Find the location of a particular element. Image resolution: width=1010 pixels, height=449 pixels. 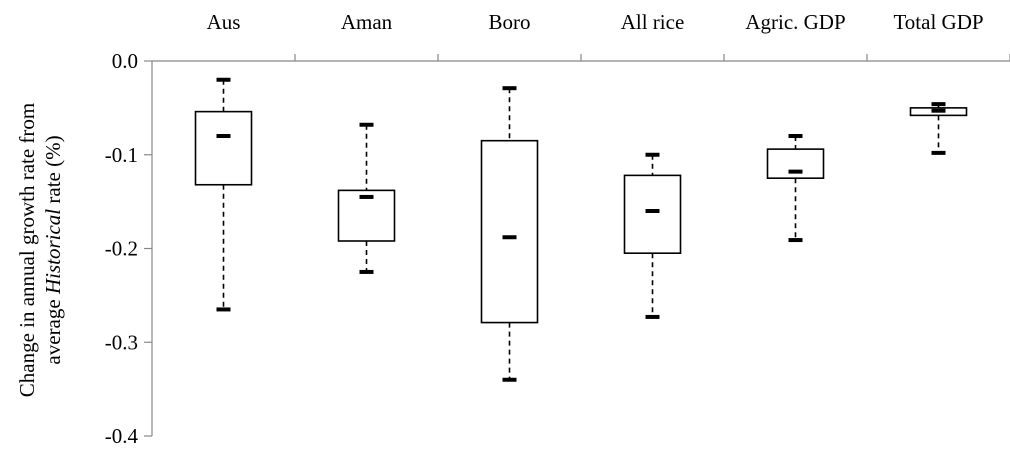

x-tick-label: Boro is located at coordinates (510, 22).